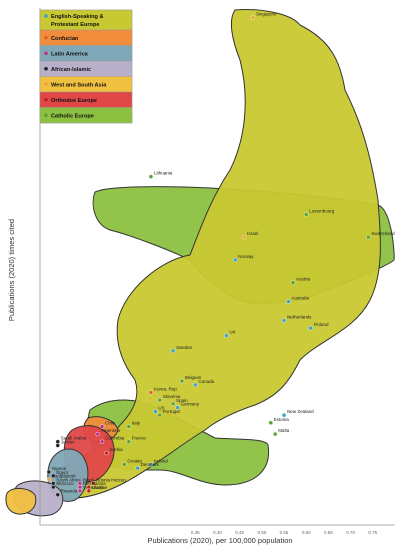 This screenshot has height=550, width=400. I want to click on data-point-label: Spain, so click(182, 400).